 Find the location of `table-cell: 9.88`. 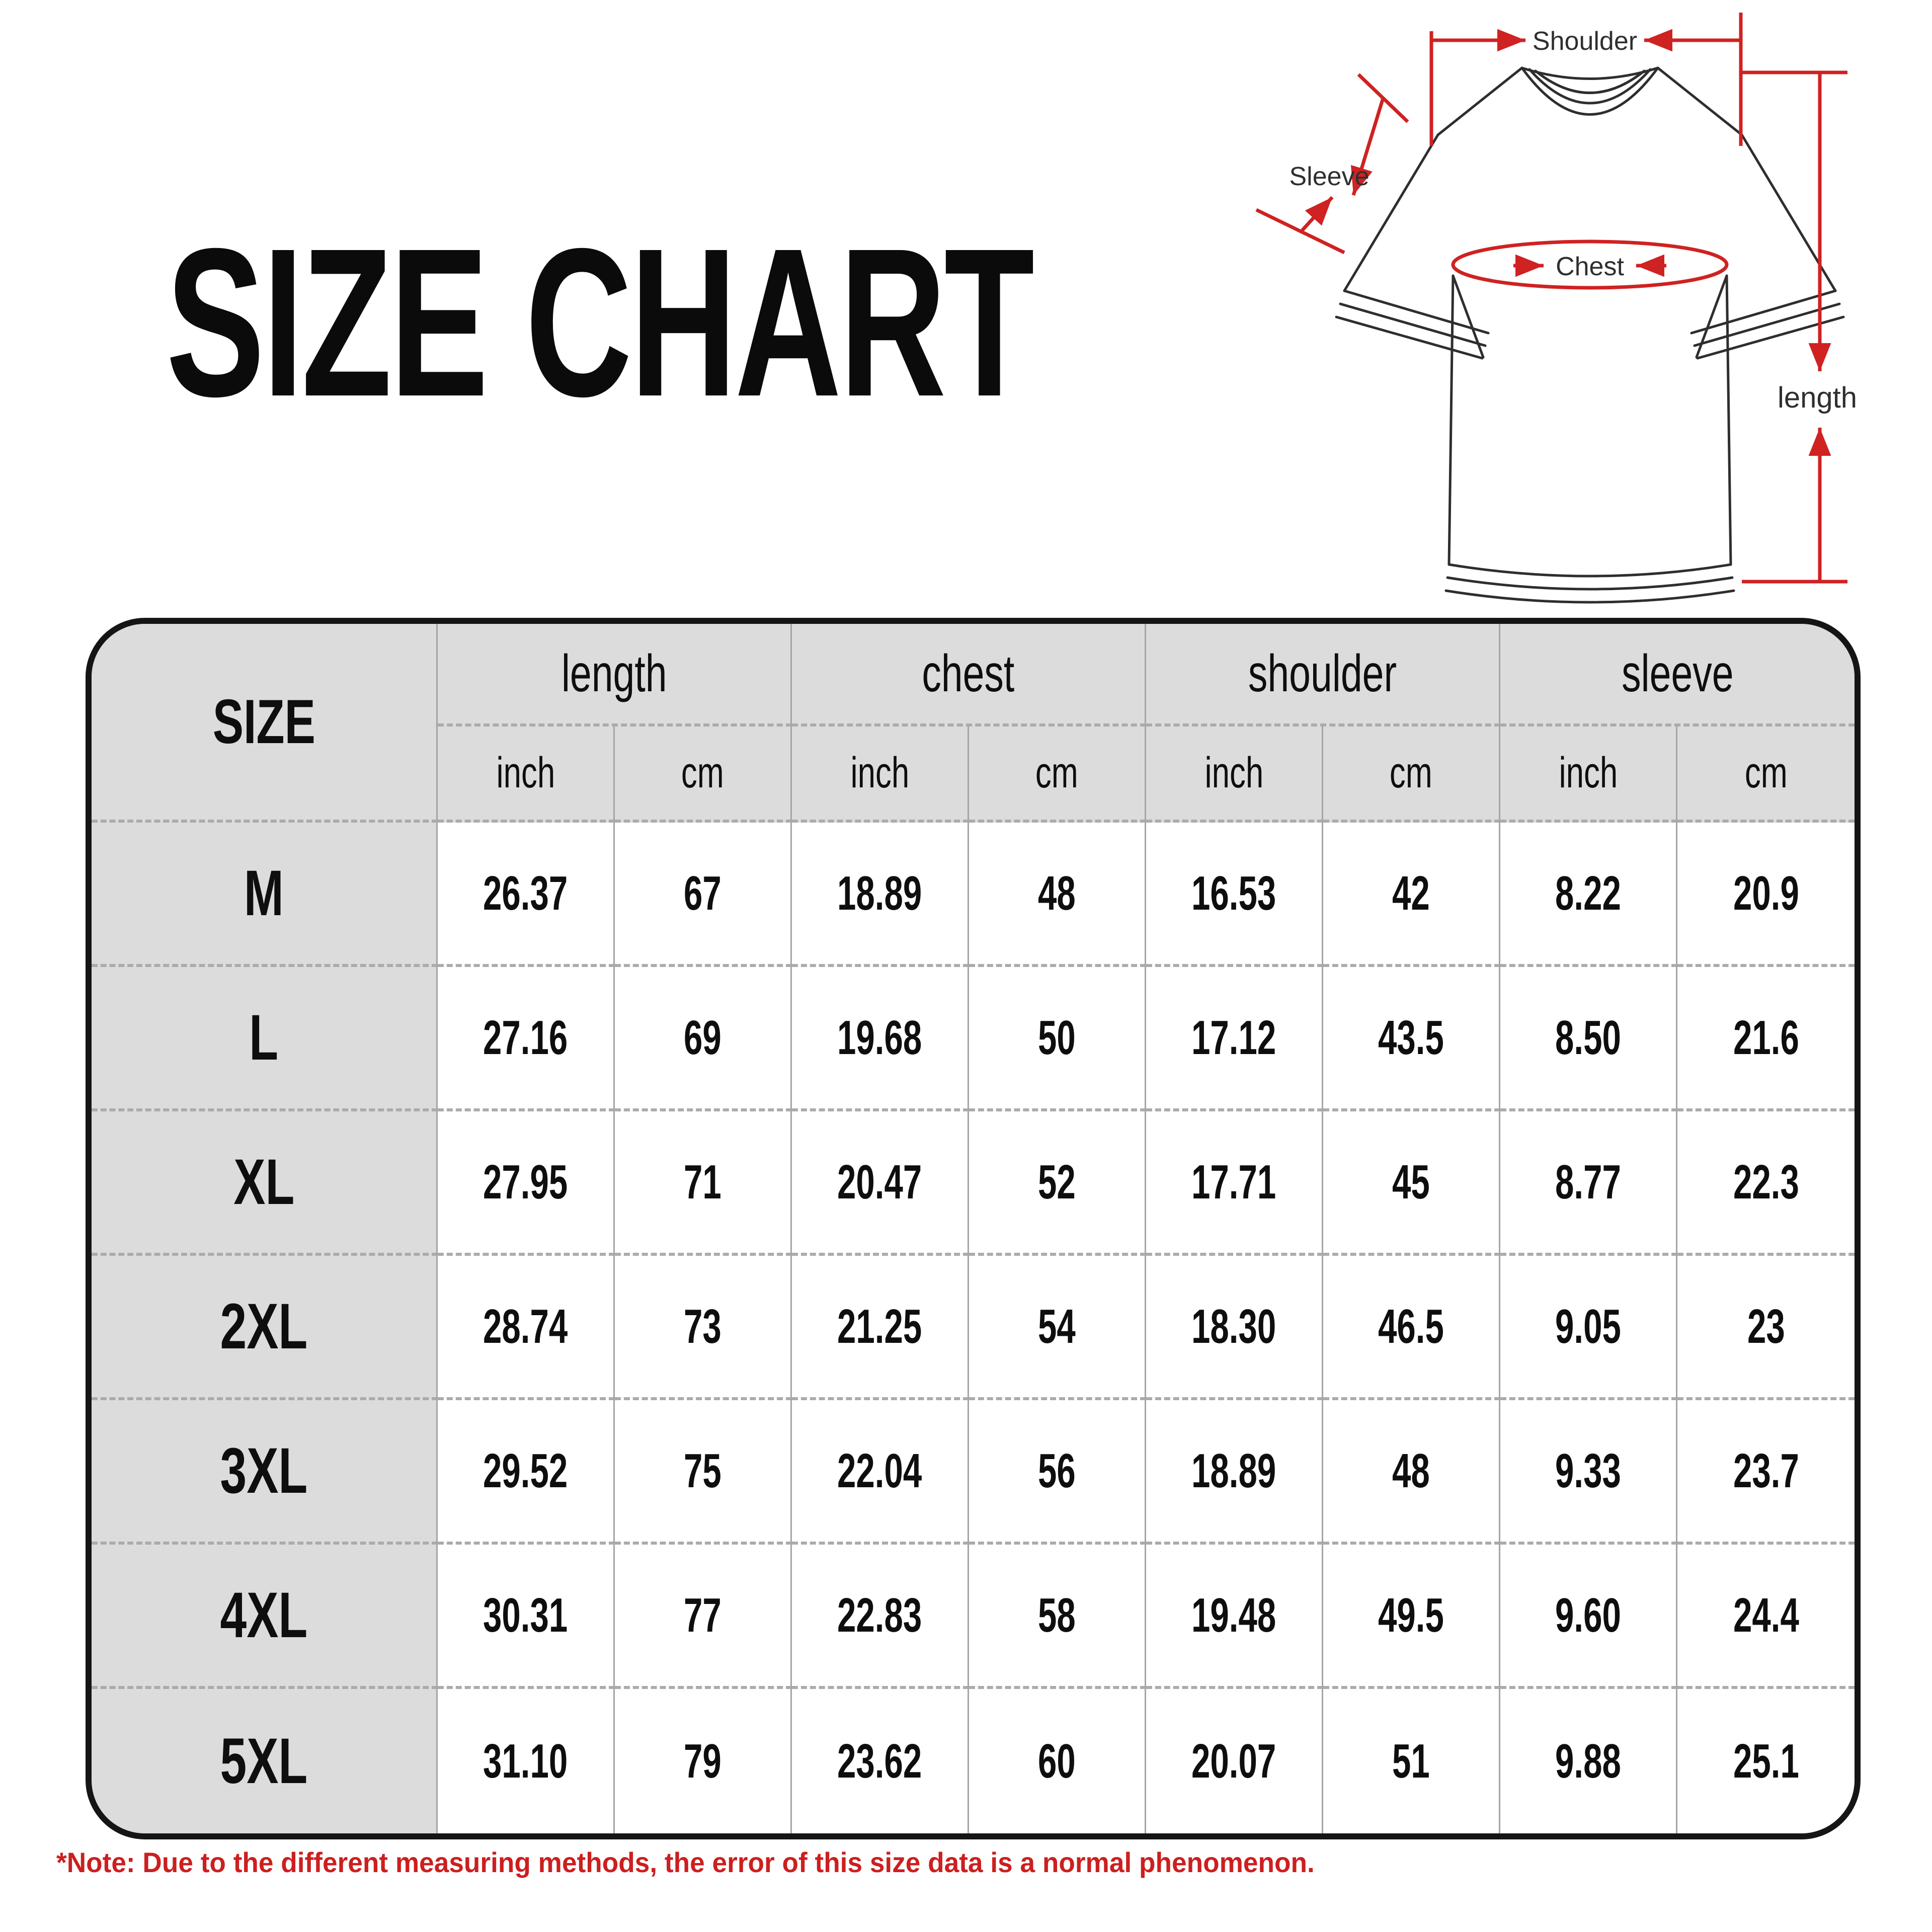

table-cell: 9.88 is located at coordinates (1588, 1761).